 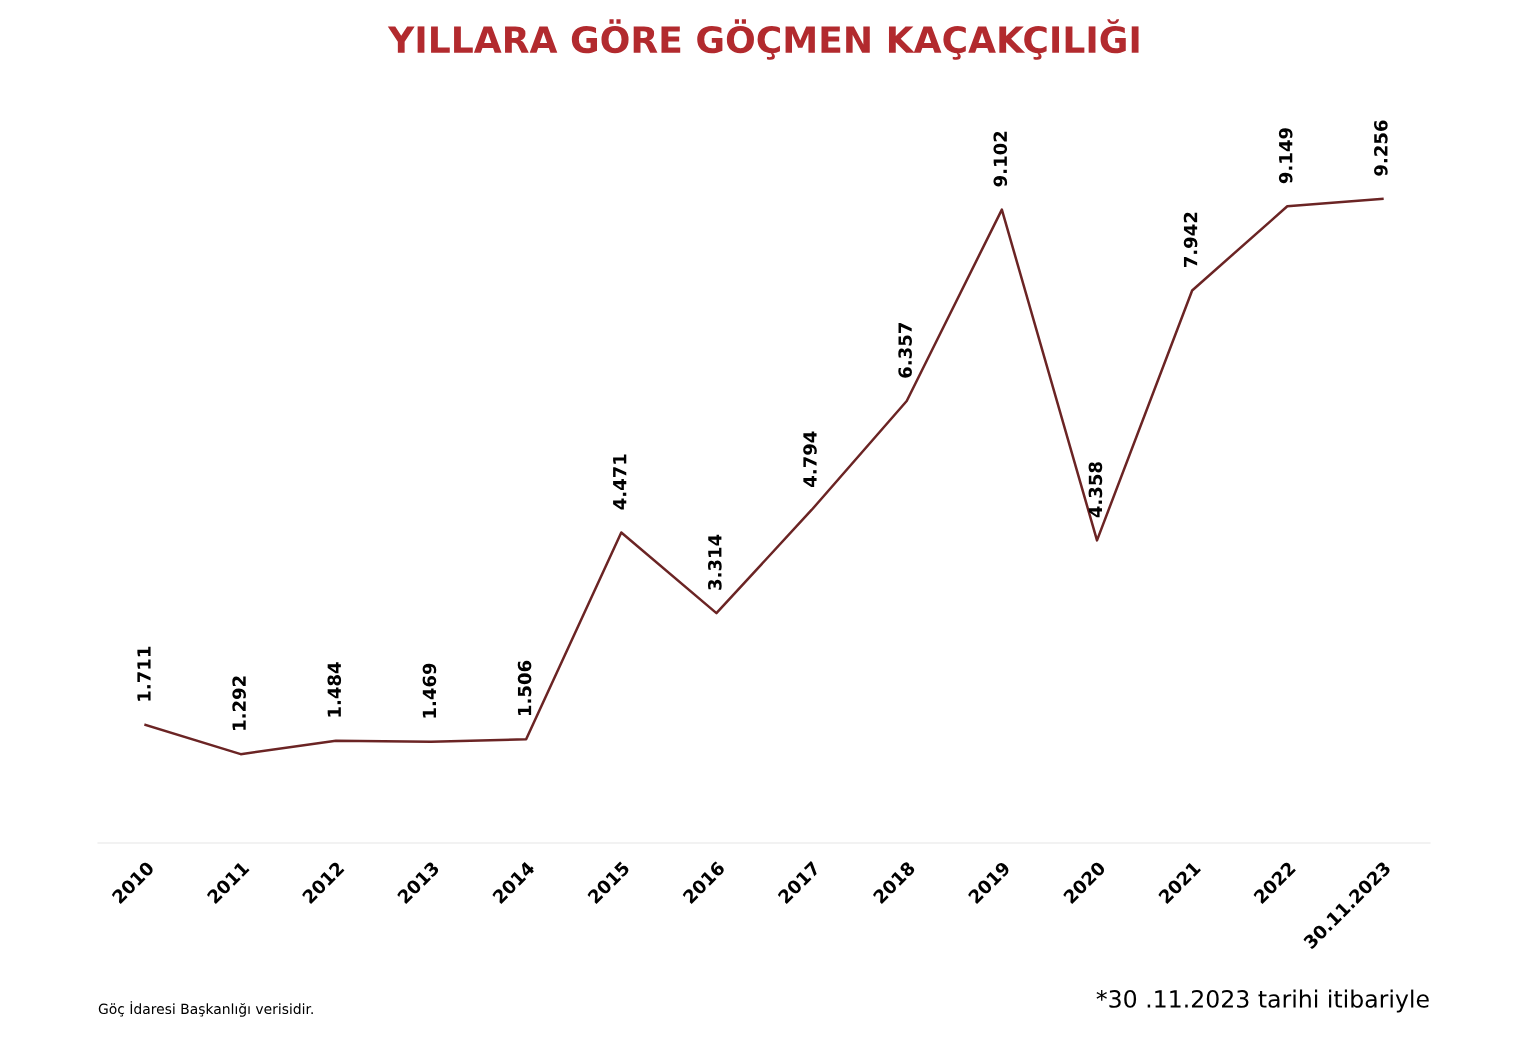 I want to click on data-label: 4.471, so click(x=620, y=482).